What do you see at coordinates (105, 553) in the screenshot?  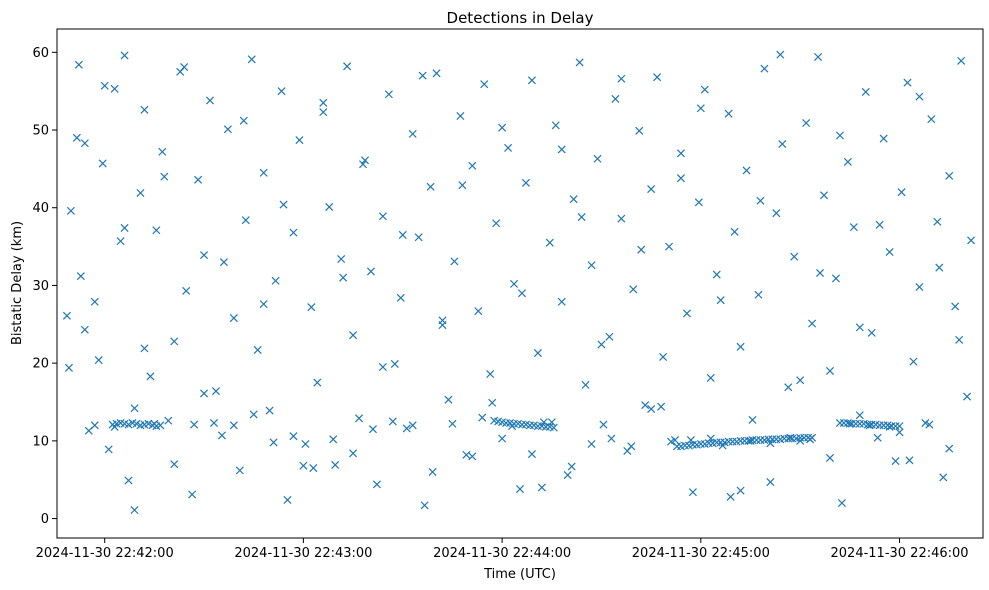 I see `x-tick-label: 2024-11-30 22:42:00` at bounding box center [105, 553].